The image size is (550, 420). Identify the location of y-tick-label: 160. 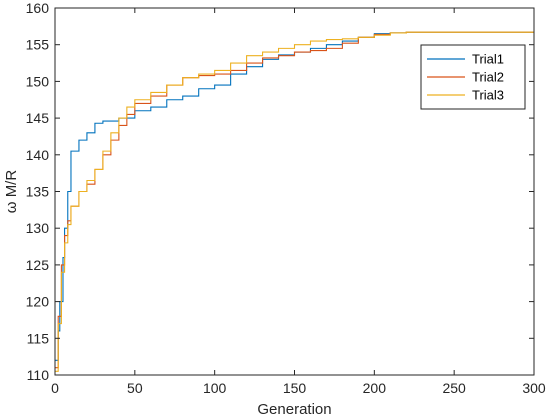
(38, 8).